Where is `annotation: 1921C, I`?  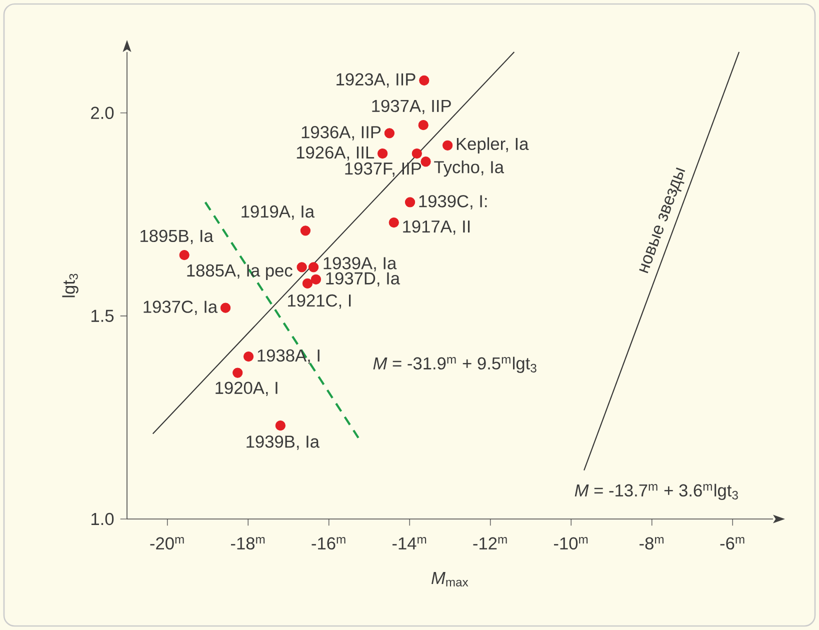 annotation: 1921C, I is located at coordinates (319, 301).